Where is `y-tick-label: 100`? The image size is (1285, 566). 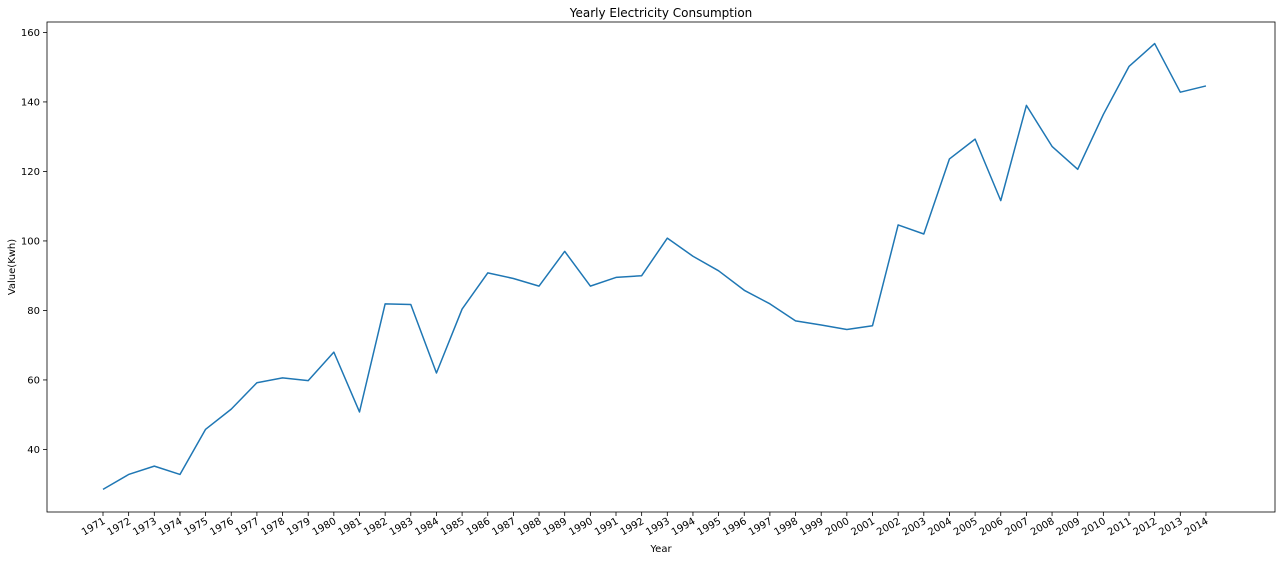 y-tick-label: 100 is located at coordinates (30, 241).